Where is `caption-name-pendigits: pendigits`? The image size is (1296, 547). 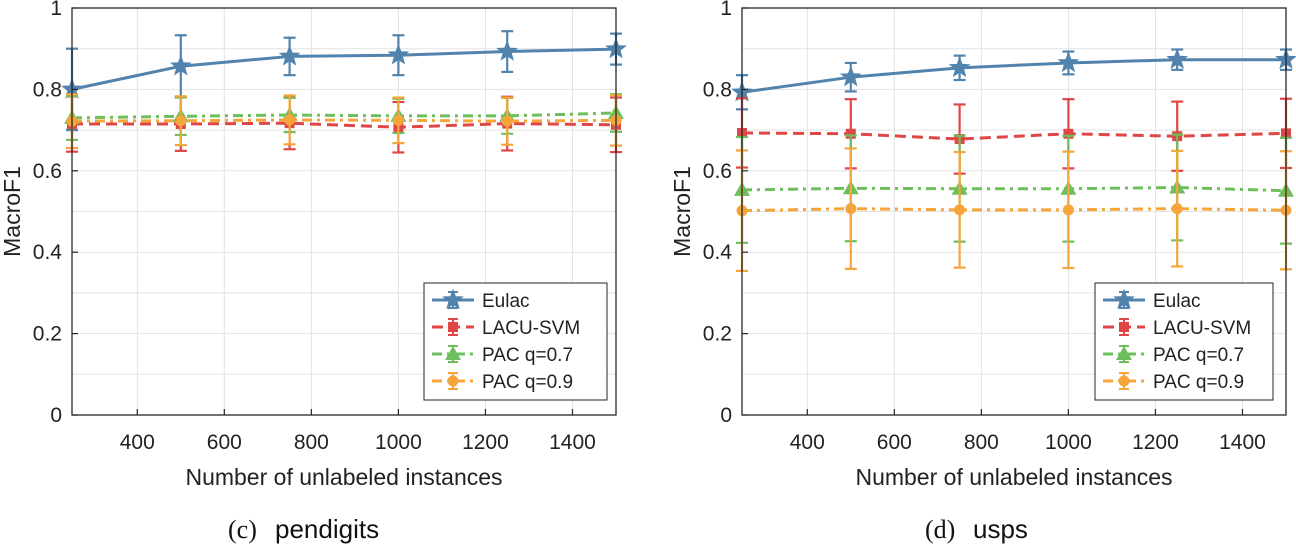
caption-name-pendigits: pendigits is located at coordinates (327, 529).